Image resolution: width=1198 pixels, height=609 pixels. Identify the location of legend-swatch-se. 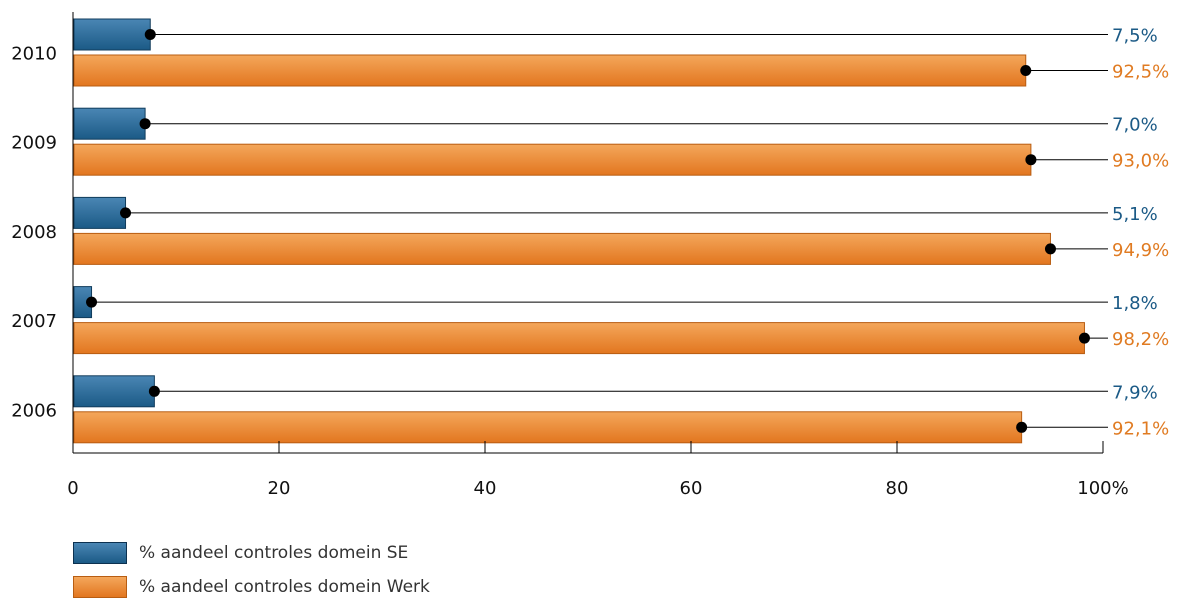
(100, 553).